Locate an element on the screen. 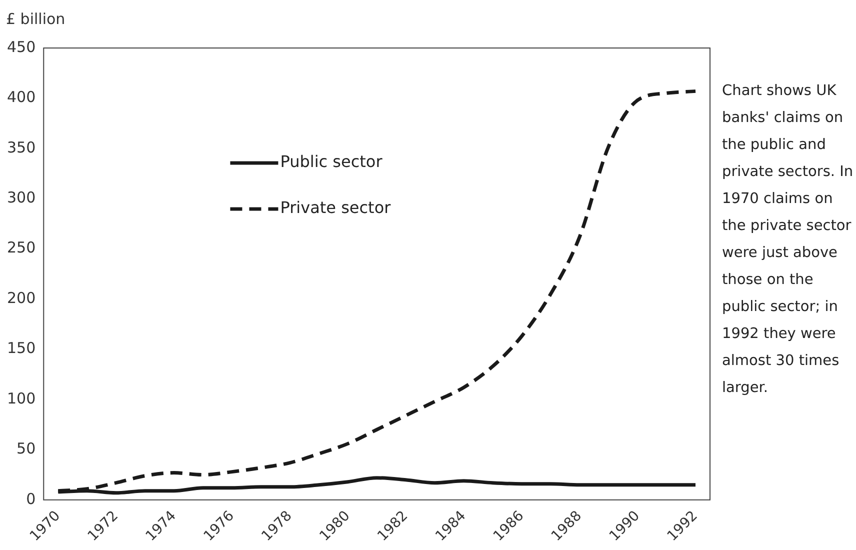  y-tick-label: 400 is located at coordinates (21, 97).